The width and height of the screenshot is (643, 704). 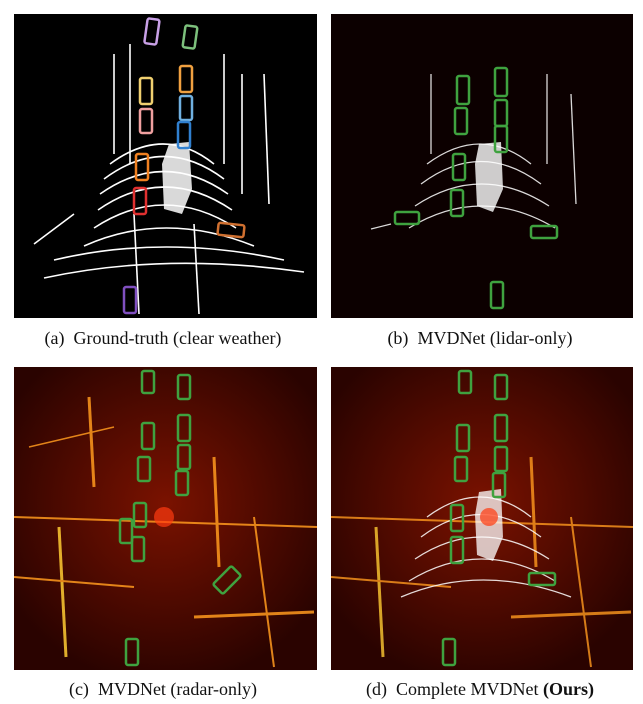 I want to click on caption-c: (c) MVDNet (radar-only), so click(x=163, y=689).